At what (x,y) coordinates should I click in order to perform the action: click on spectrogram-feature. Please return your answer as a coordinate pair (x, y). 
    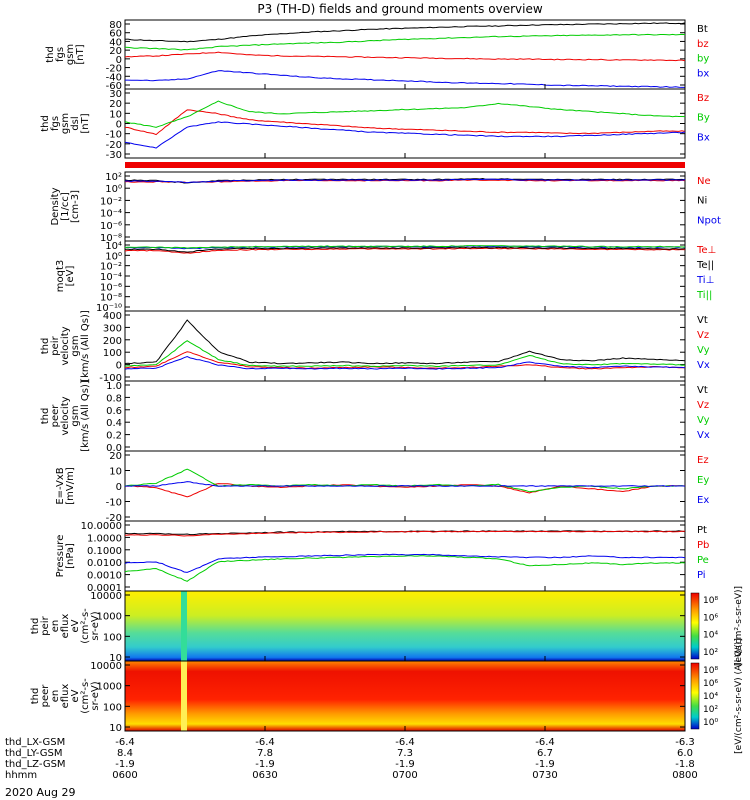
    Looking at the image, I should click on (184, 696).